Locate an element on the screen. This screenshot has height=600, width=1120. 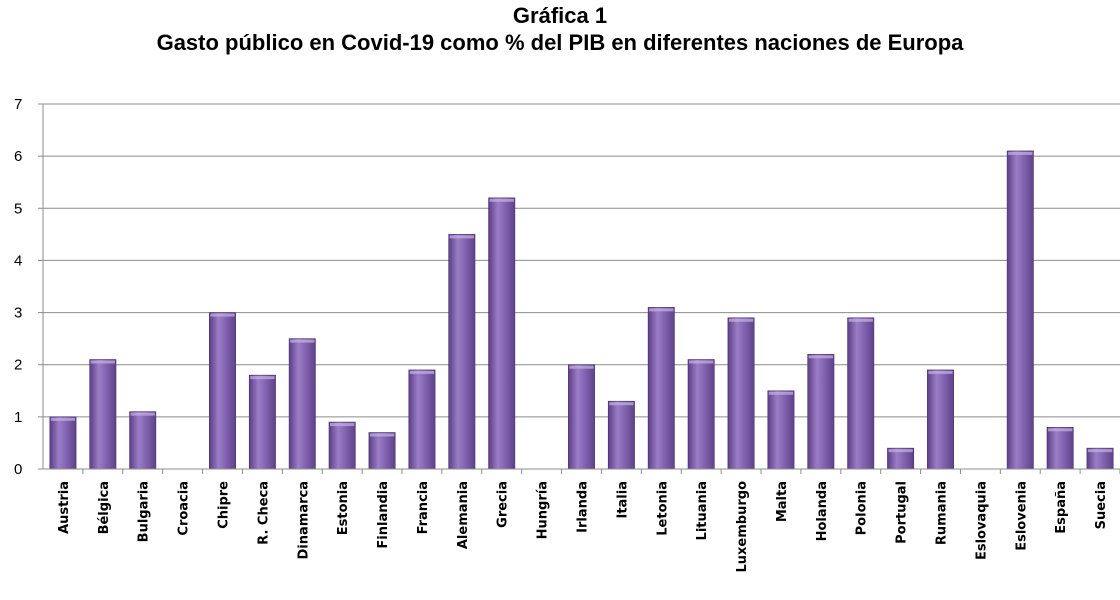
x-tick-label: Hungría is located at coordinates (543, 510).